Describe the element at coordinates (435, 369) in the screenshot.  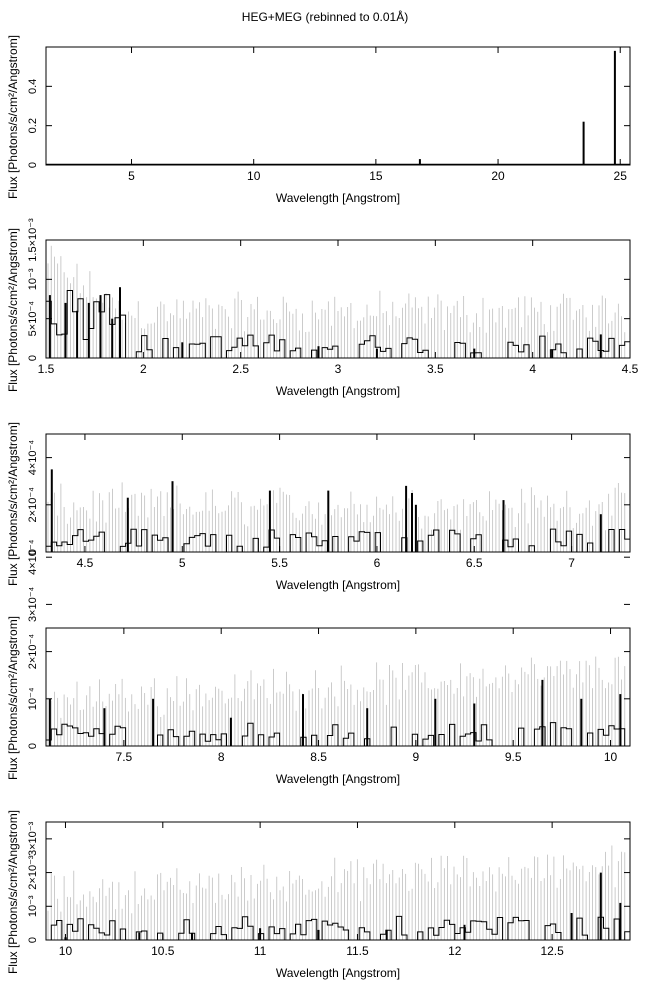
I see `x-tick-label: 3.5` at that location.